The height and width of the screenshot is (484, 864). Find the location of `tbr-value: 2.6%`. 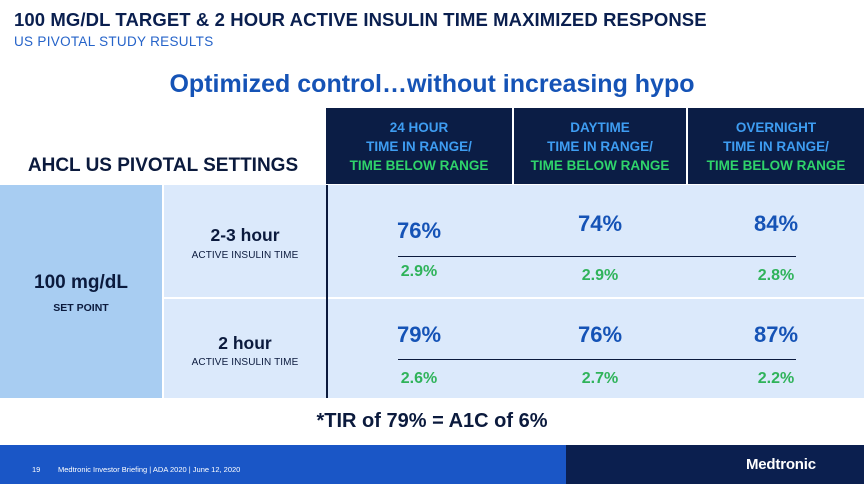

tbr-value: 2.6% is located at coordinates (419, 378).